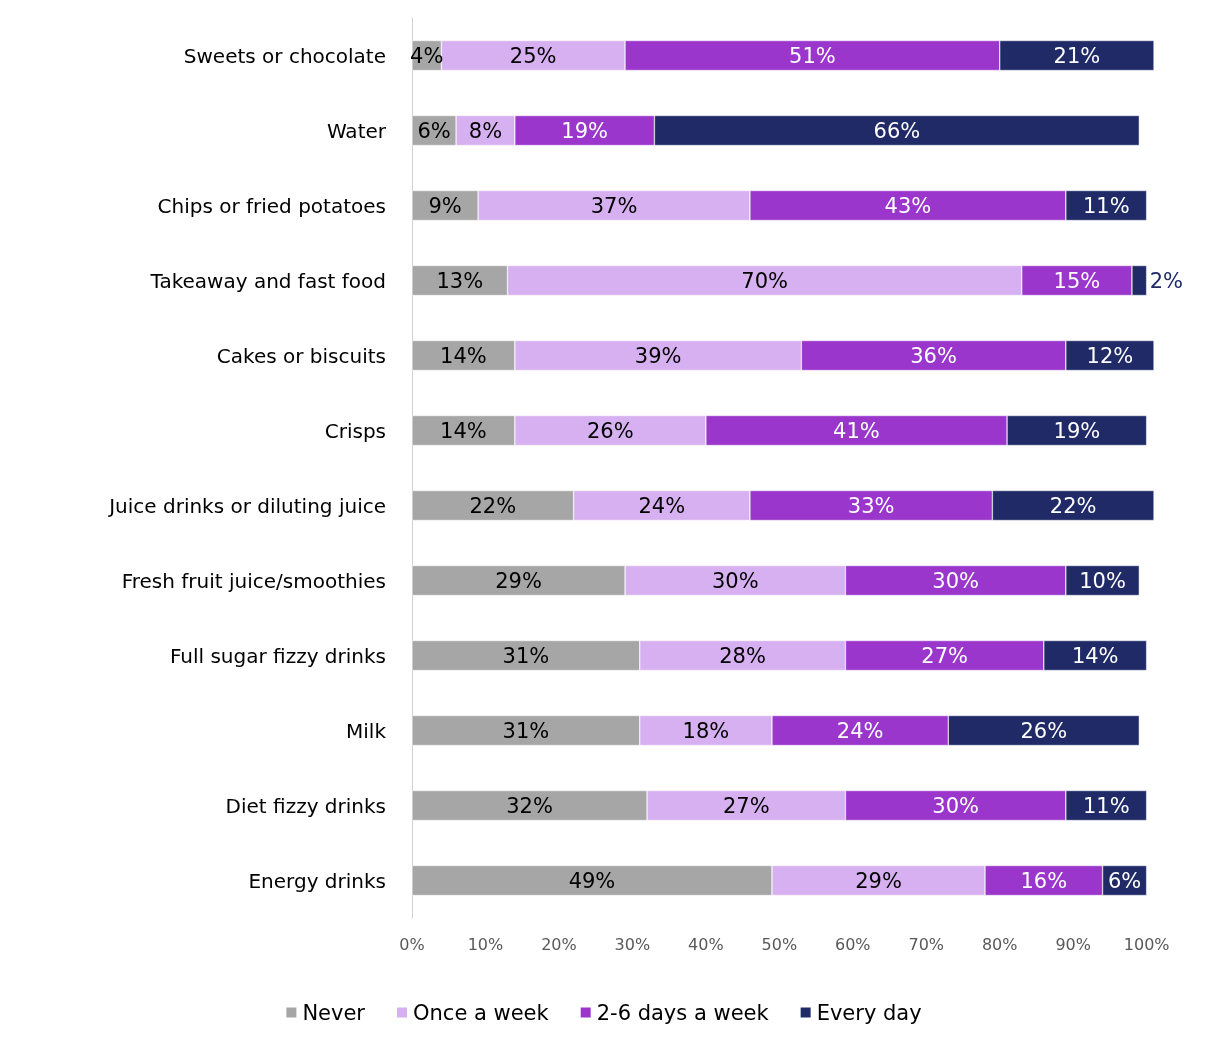  Describe the element at coordinates (764, 280) in the screenshot. I see `data-label: 70%` at that location.